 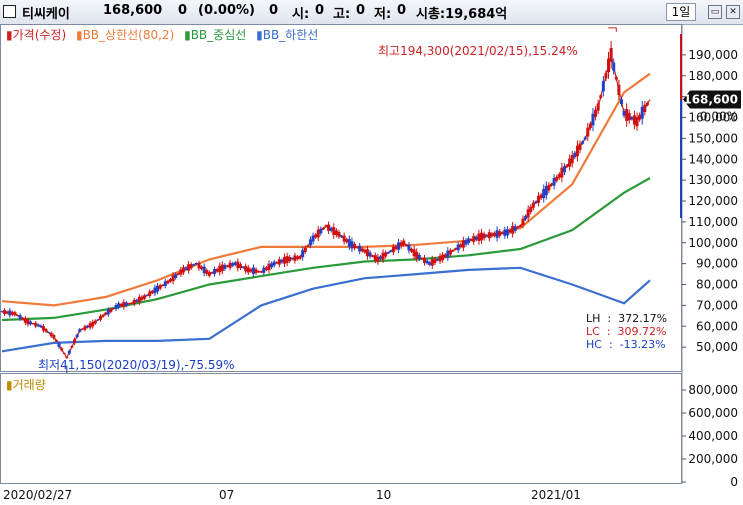 I want to click on min-annotation: 최저41,150(2020/03/19),-75.59%, so click(x=136, y=365).